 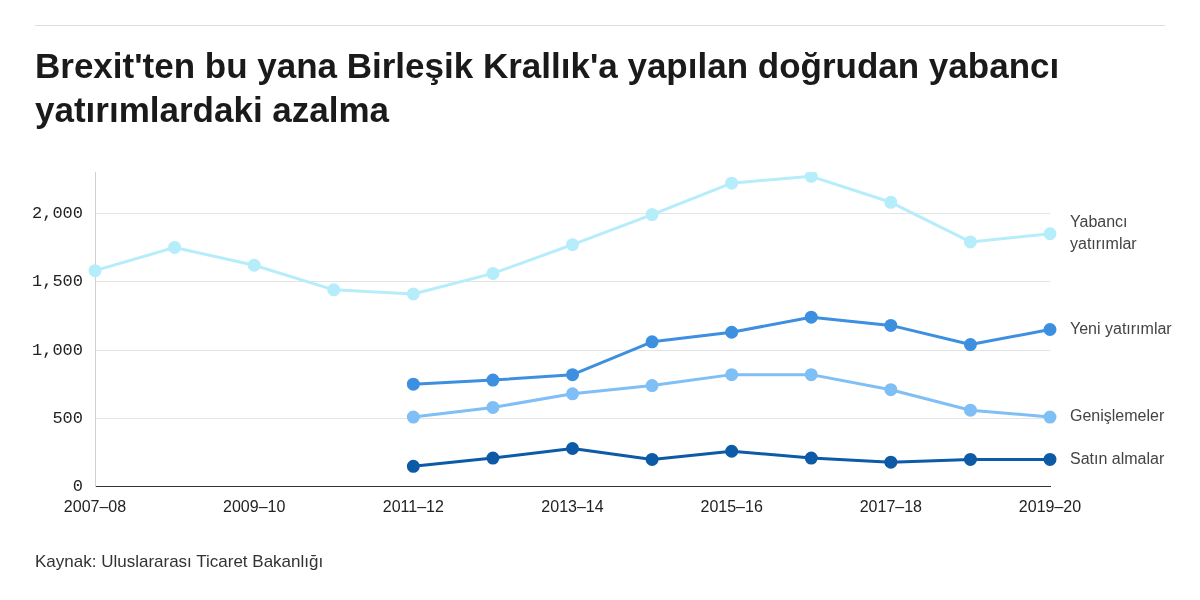 I want to click on series-label: Genişlemeler, so click(x=1117, y=416).